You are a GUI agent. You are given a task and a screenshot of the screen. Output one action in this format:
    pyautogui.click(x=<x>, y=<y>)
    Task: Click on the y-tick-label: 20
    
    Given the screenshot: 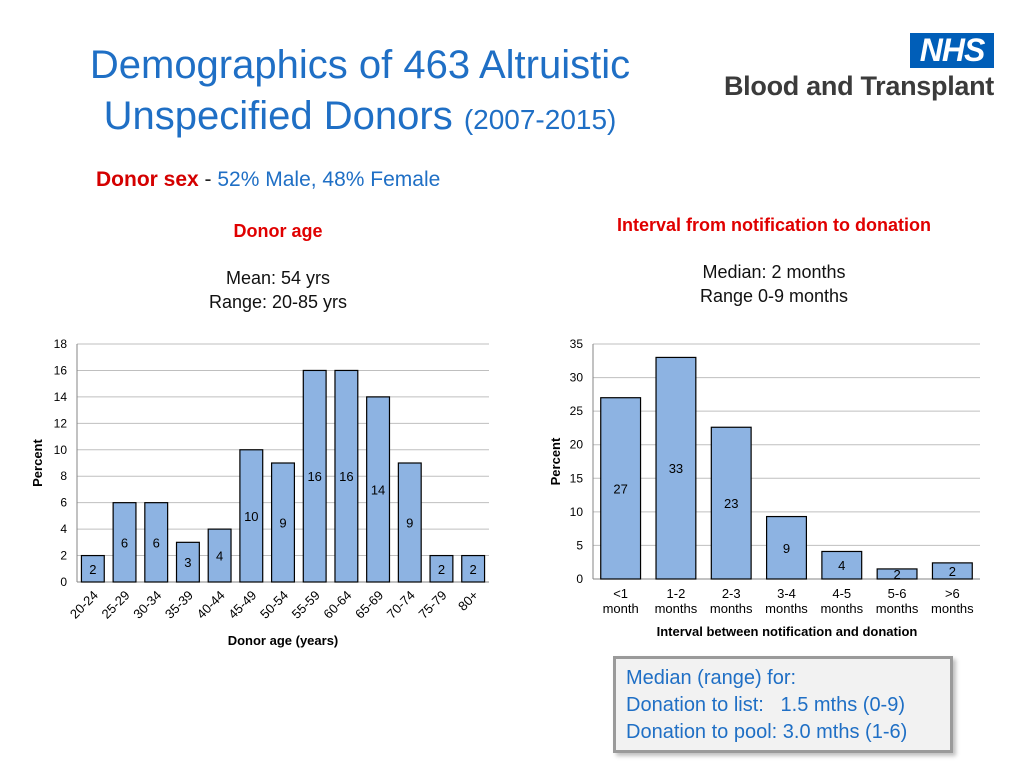 What is the action you would take?
    pyautogui.click(x=577, y=445)
    